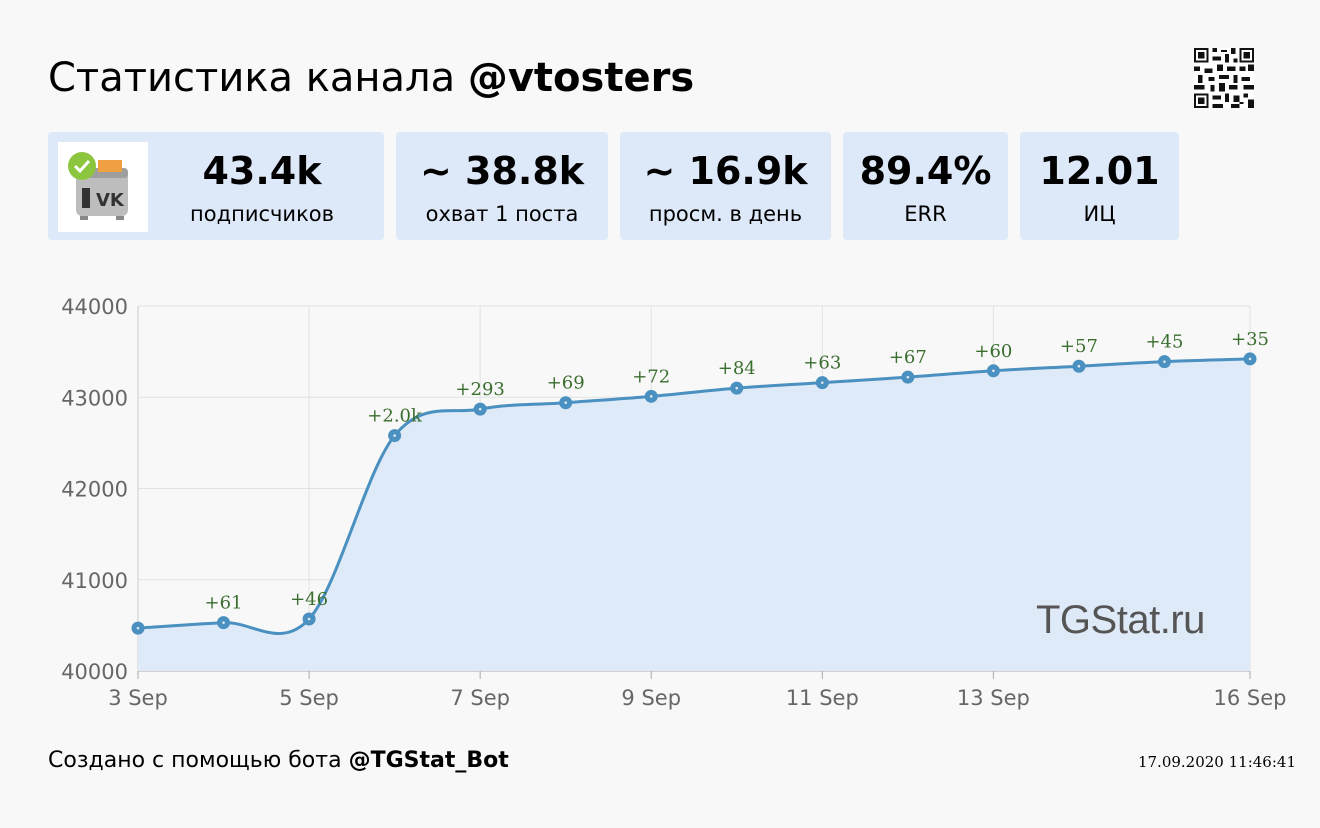  I want to click on page-title: Статистика канала @vtosters, so click(371, 78).